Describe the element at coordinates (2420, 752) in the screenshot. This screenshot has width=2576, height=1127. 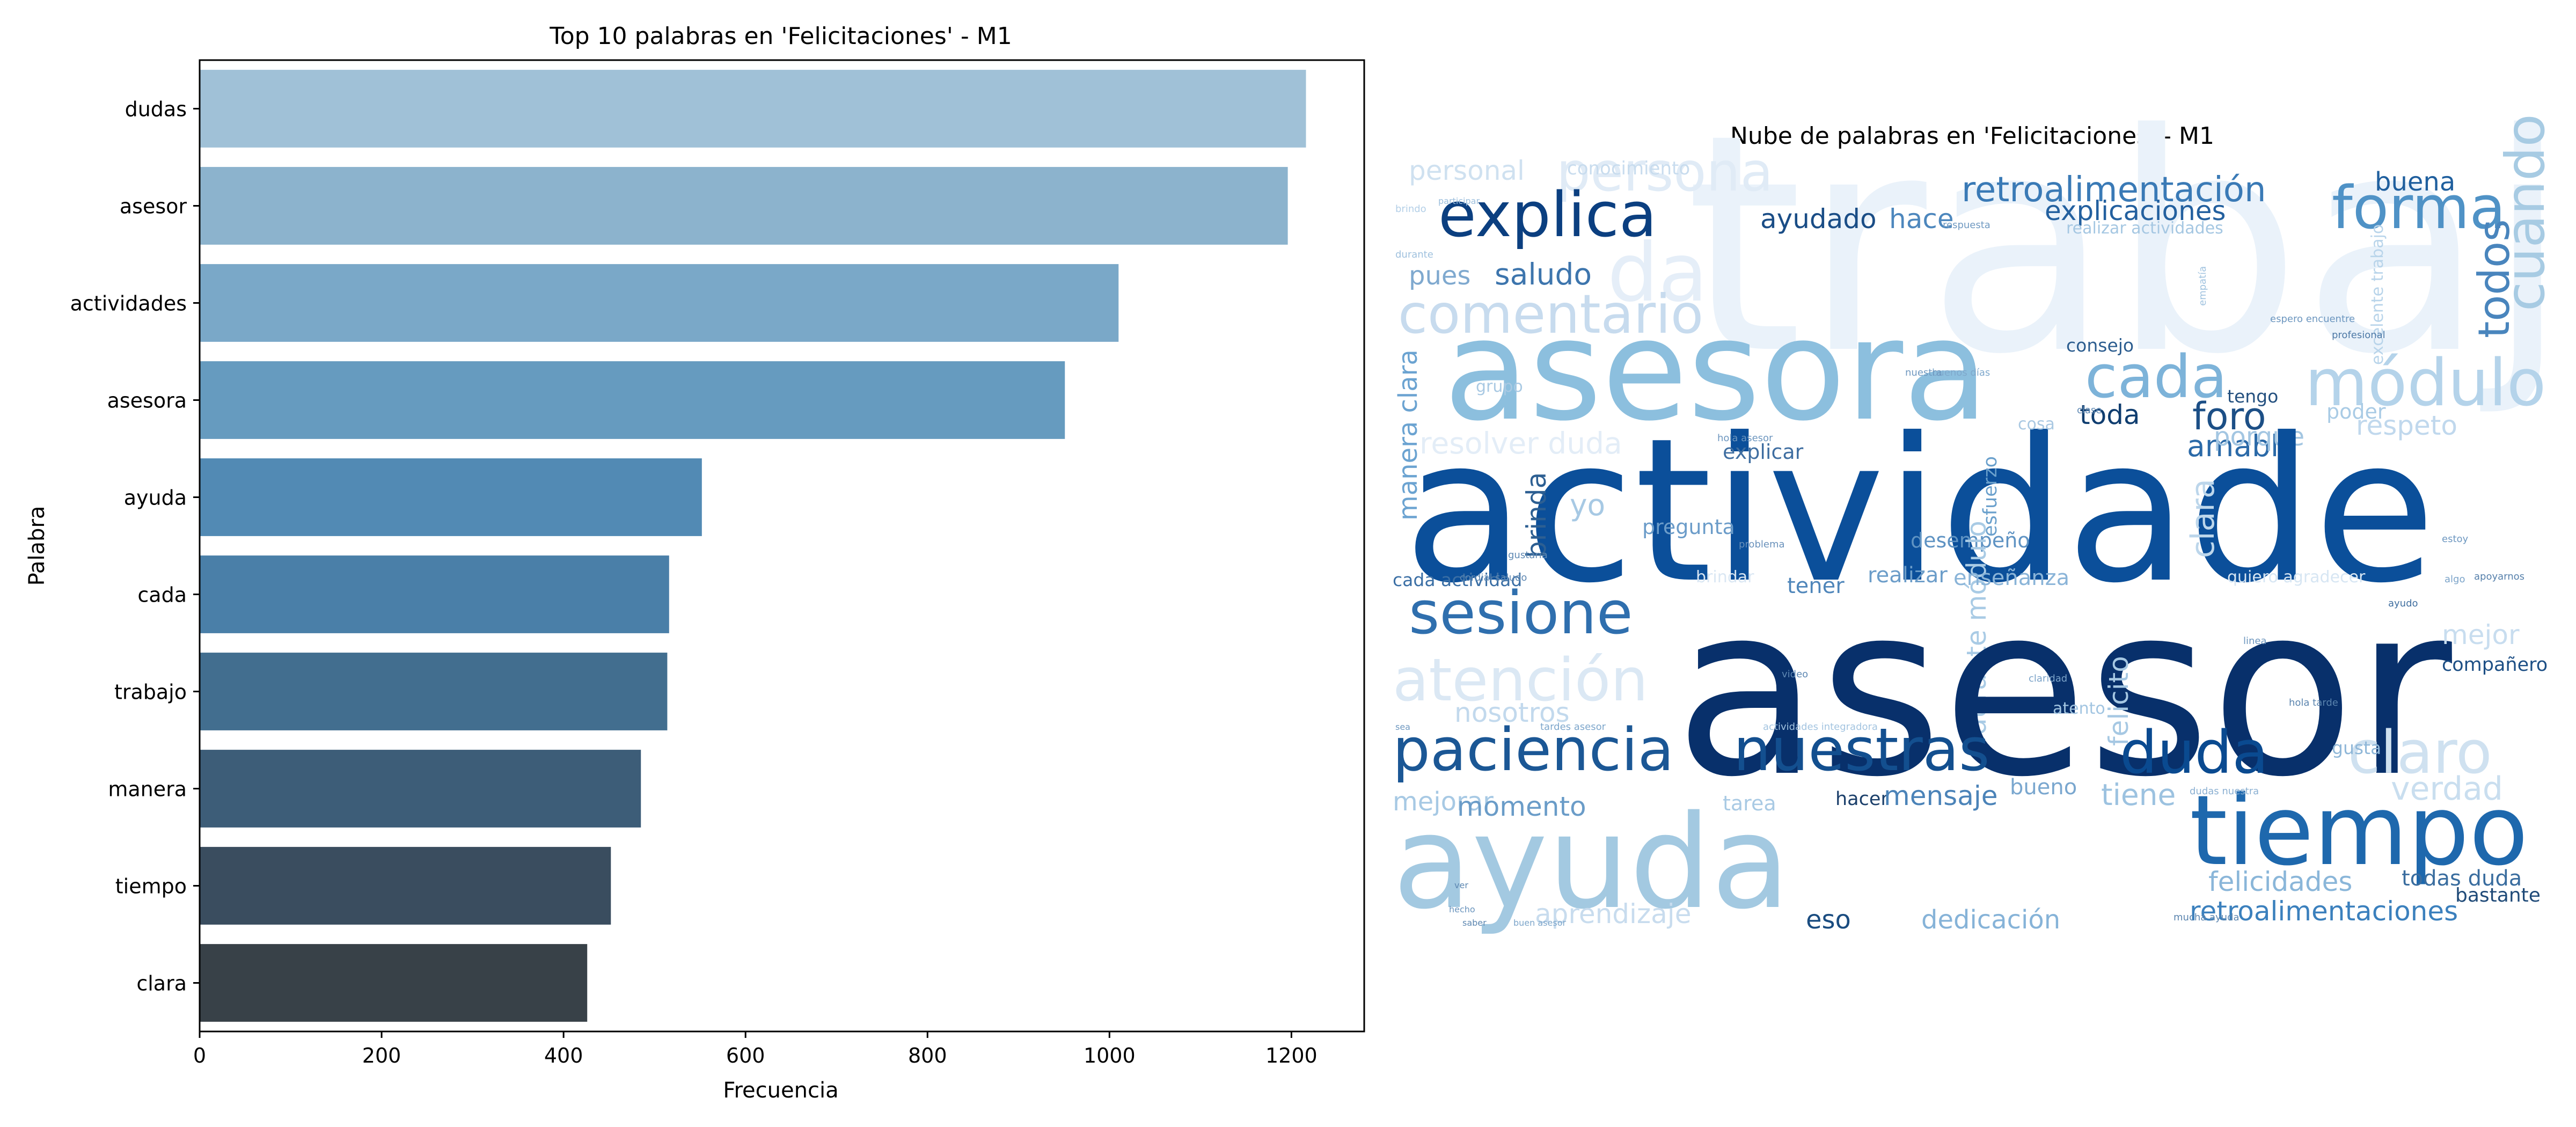
I see `cloud-word: claro` at that location.